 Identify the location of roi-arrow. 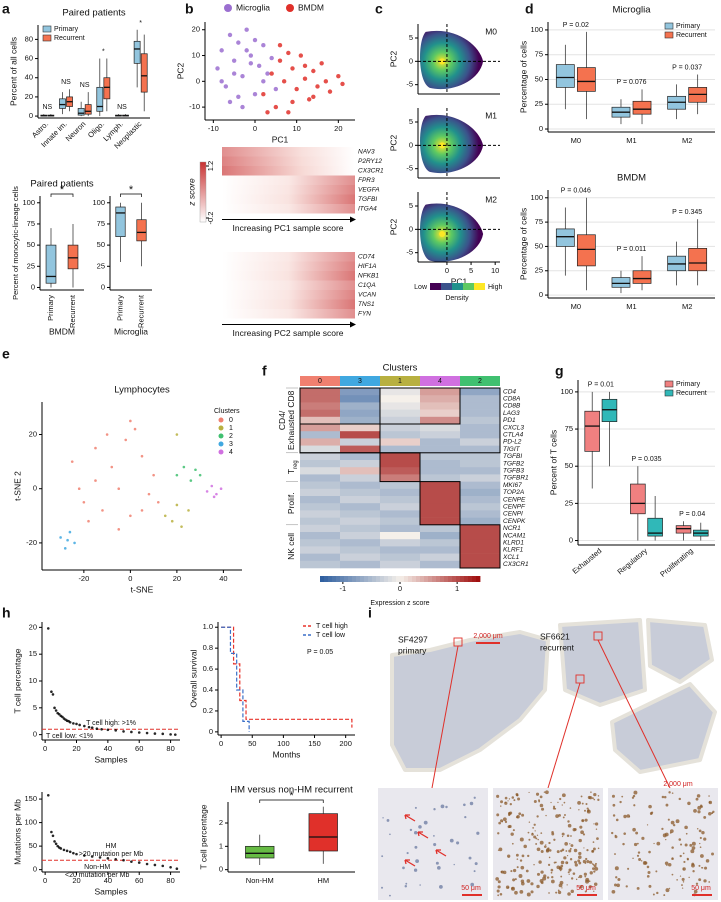
(564, 735).